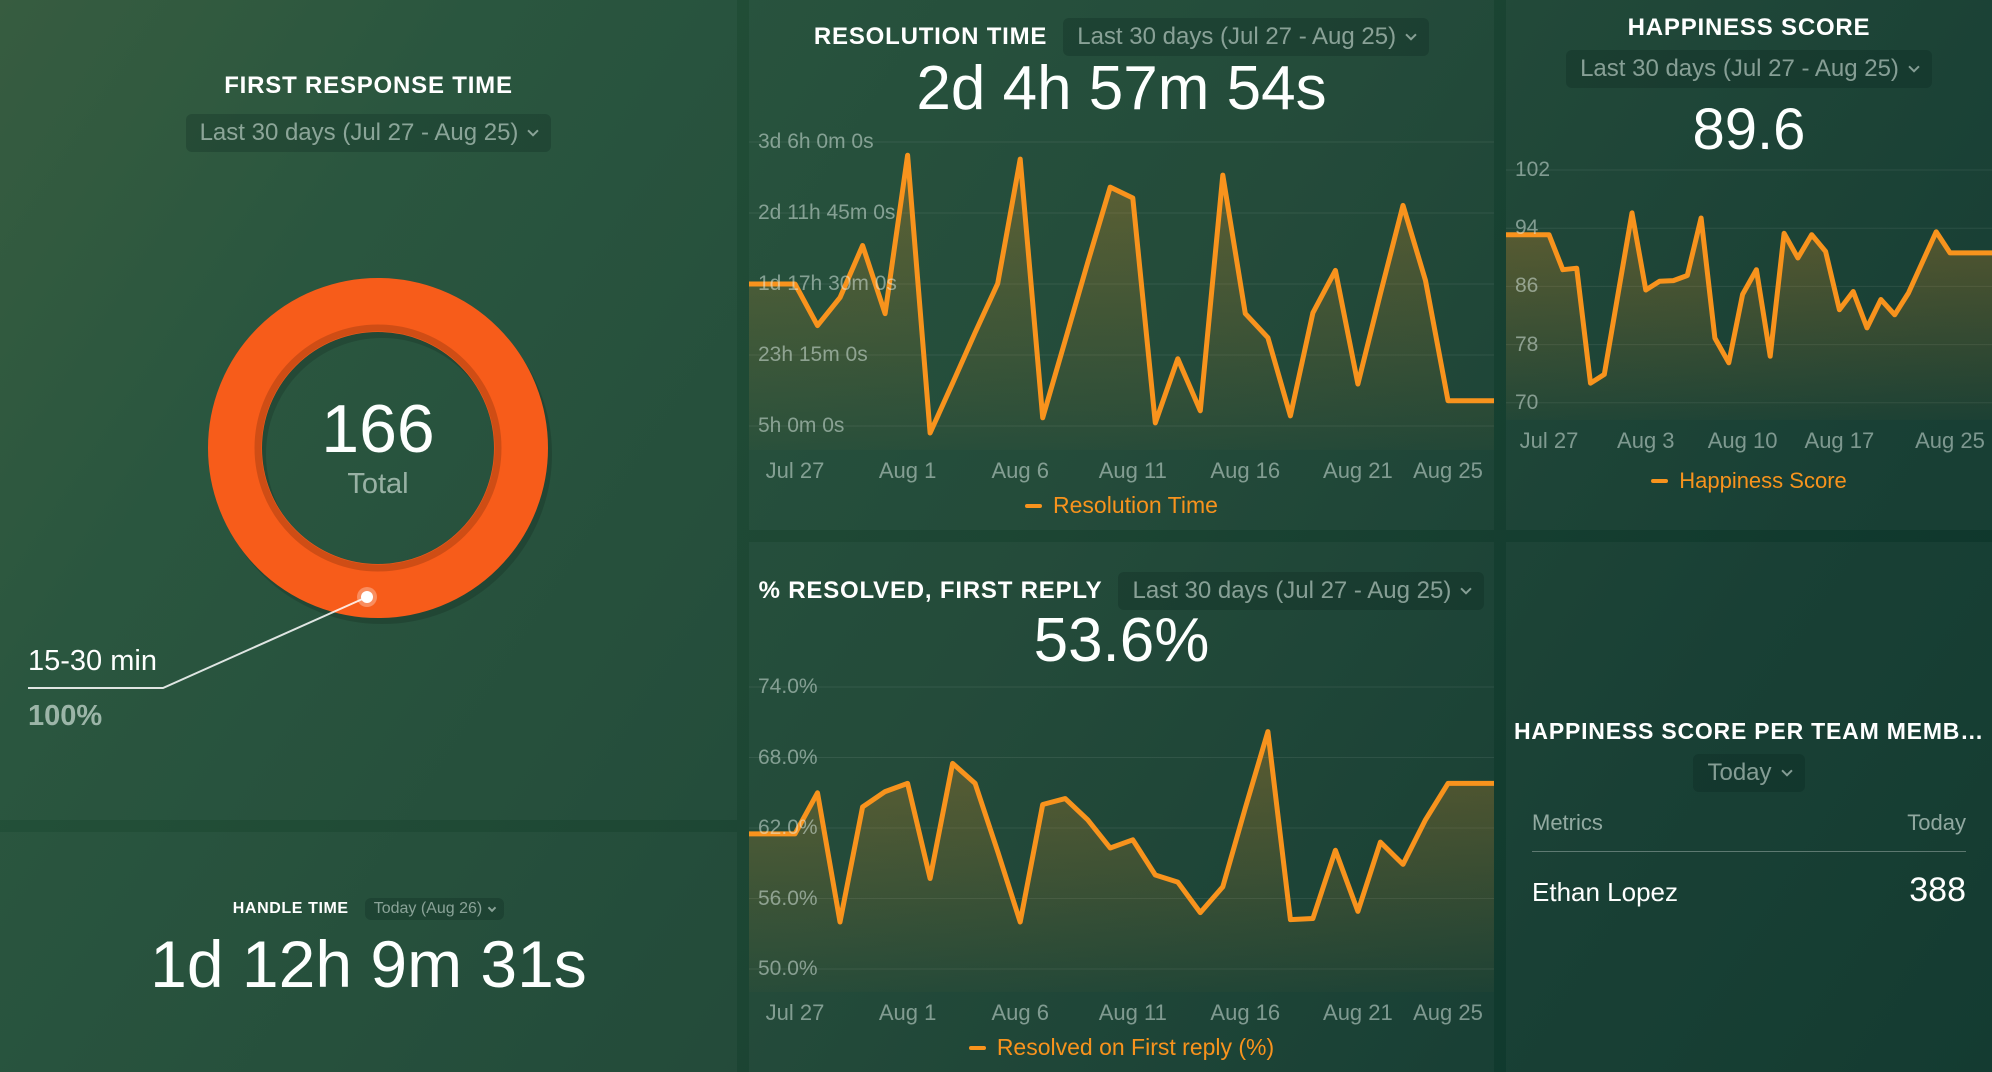 Image resolution: width=1992 pixels, height=1072 pixels. I want to click on panel-handle-time: HANDLE TIME Today (Aug 26) 1d 12h 9m 31s, so click(368, 952).